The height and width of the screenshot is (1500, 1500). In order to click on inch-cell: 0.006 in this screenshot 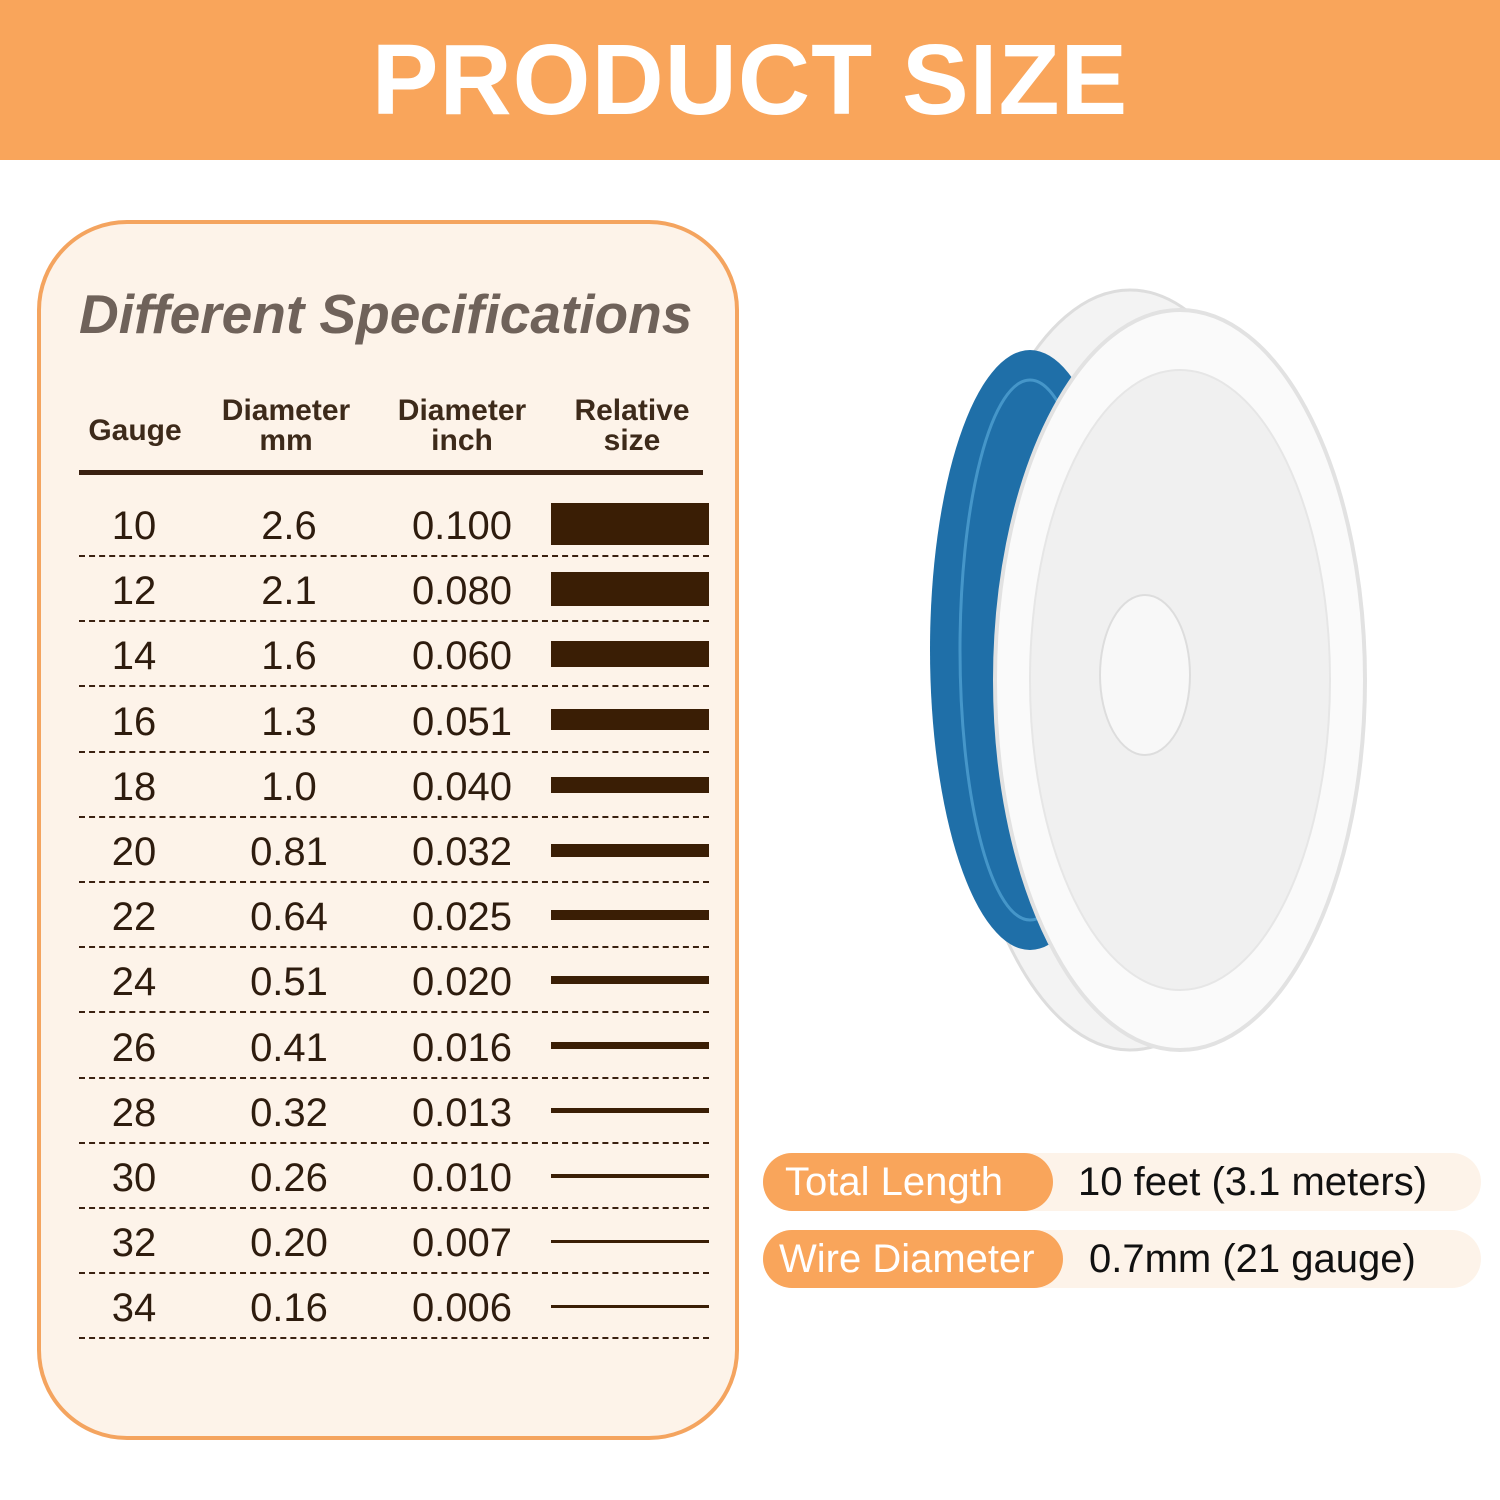, I will do `click(462, 1308)`.